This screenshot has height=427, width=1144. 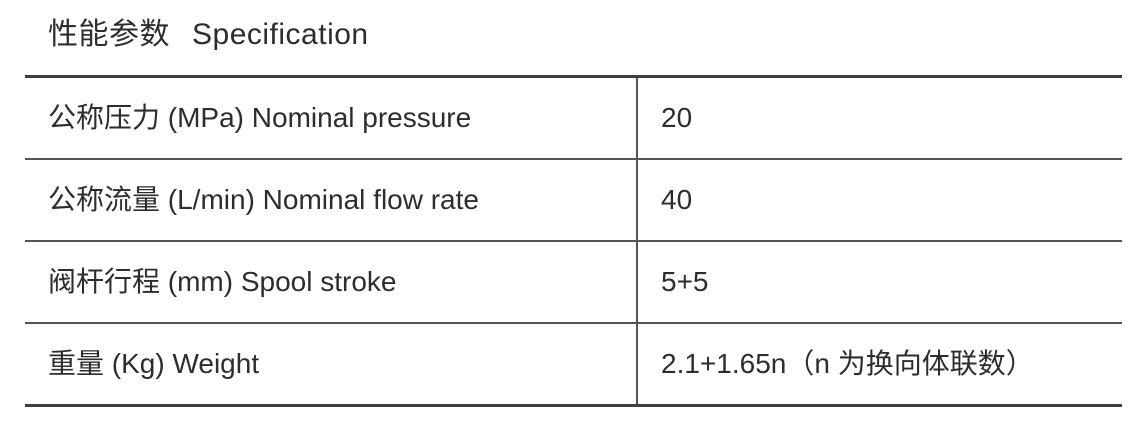 I want to click on spec-label-spool-stroke: 阀杆行程 (mm) Spool stroke, so click(x=331, y=282).